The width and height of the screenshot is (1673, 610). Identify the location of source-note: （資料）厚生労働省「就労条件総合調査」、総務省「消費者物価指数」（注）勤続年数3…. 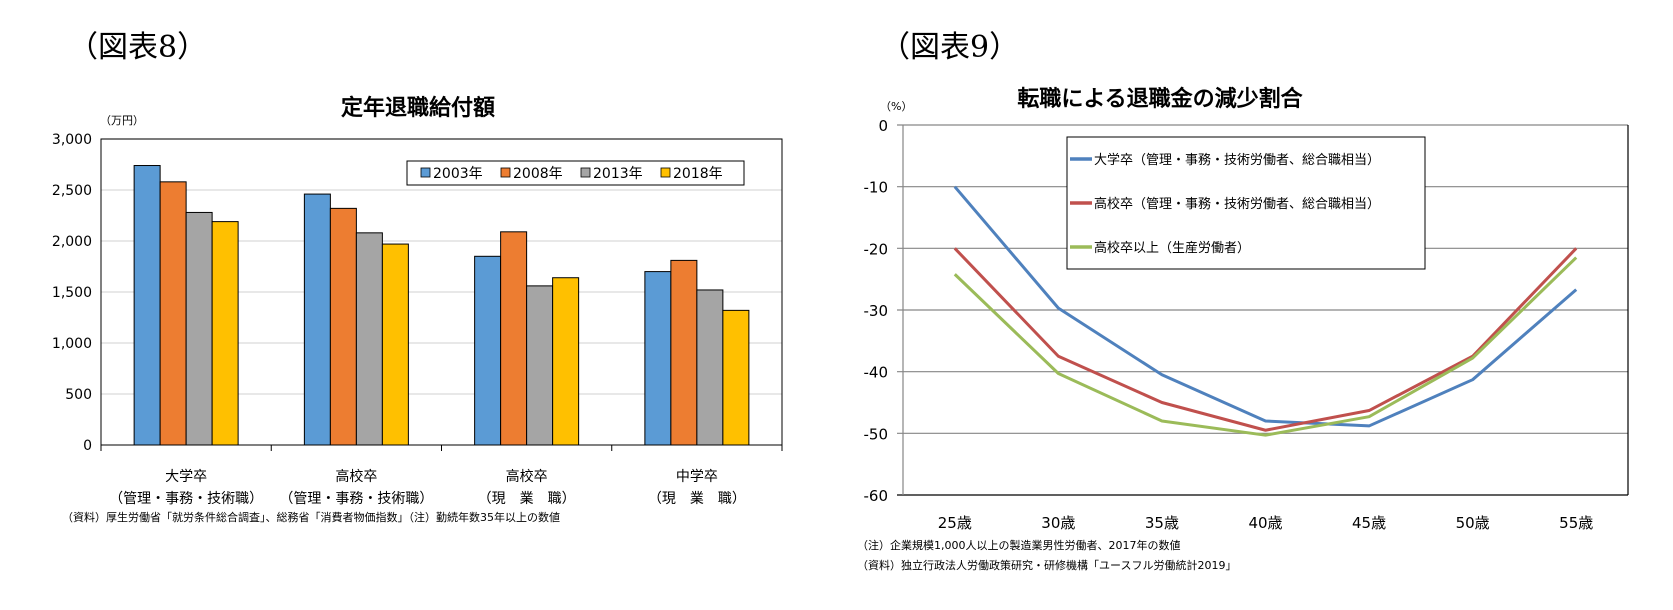
(311, 517).